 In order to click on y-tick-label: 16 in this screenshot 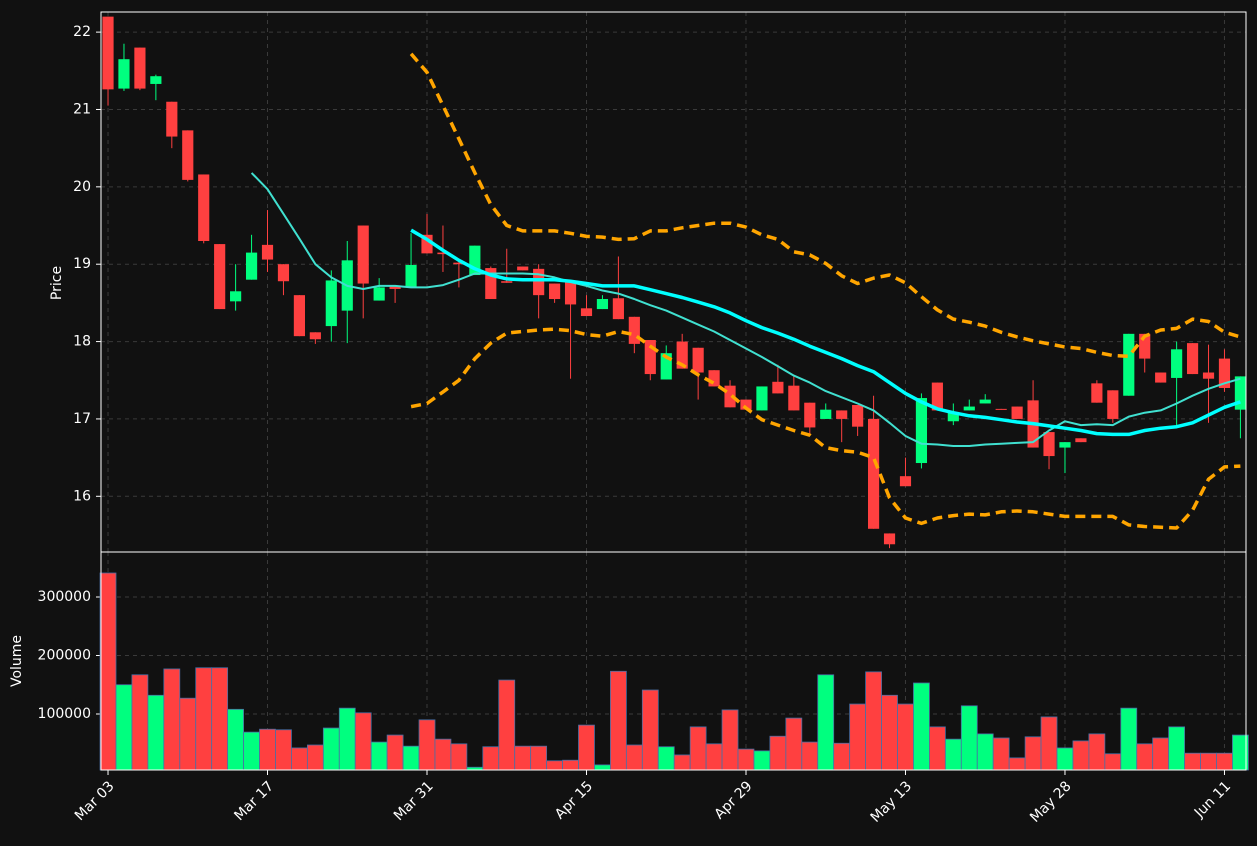, I will do `click(82, 496)`.